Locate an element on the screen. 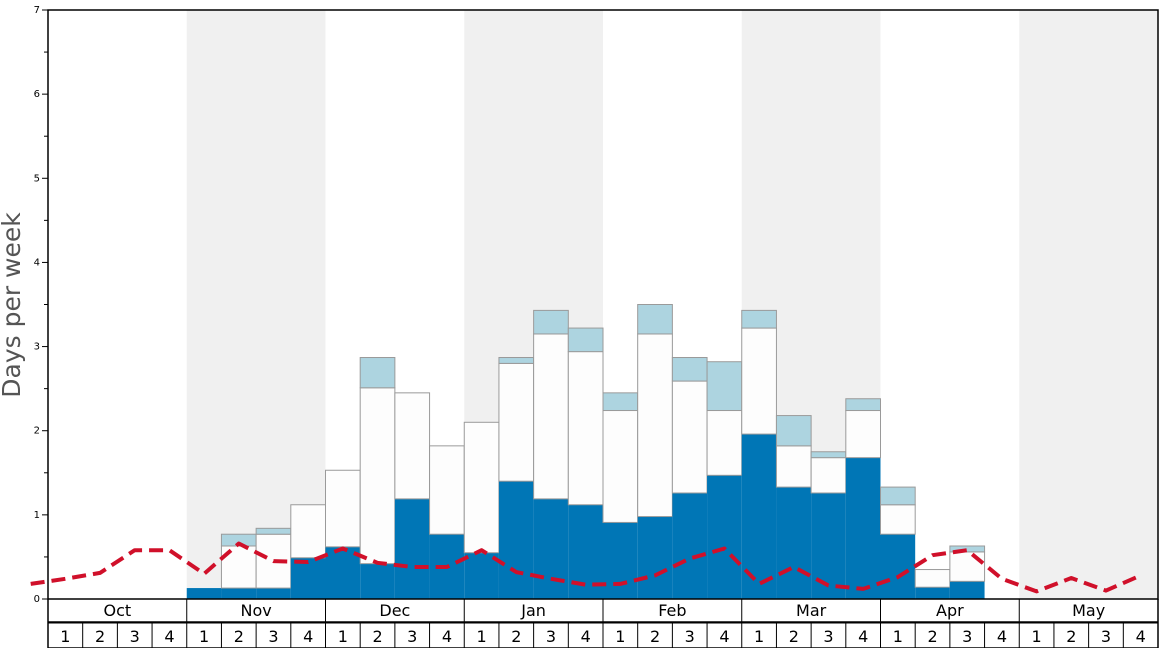 The height and width of the screenshot is (648, 1168). trend-line-path is located at coordinates (586, 567).